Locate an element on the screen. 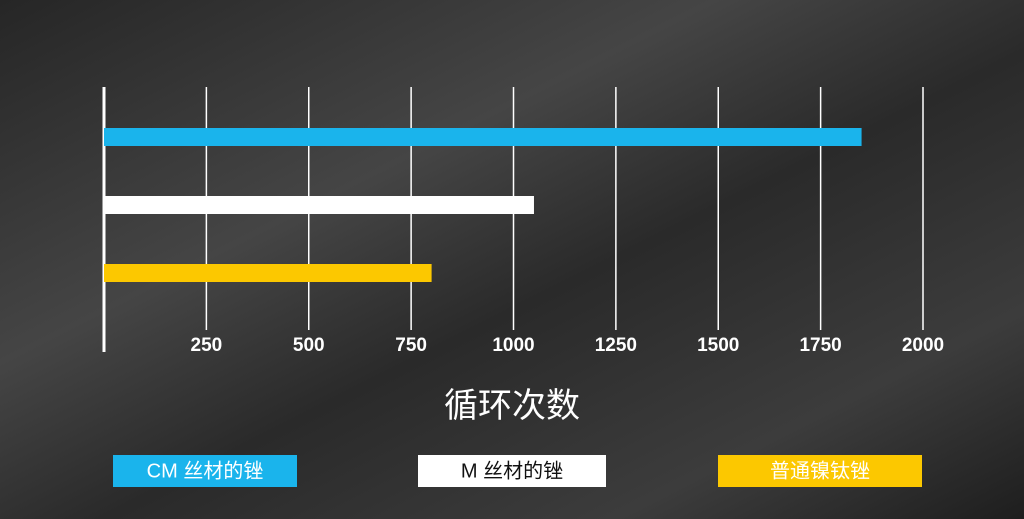  x-tick-label: 1000 is located at coordinates (513, 345).